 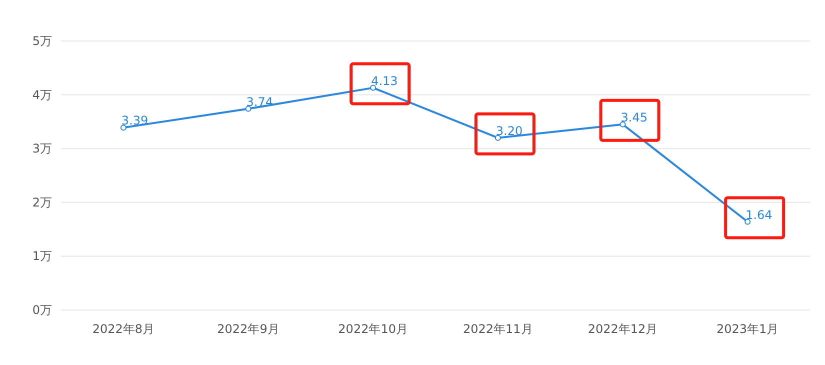 I want to click on x-tick-label: 2022年8月, so click(x=123, y=329).